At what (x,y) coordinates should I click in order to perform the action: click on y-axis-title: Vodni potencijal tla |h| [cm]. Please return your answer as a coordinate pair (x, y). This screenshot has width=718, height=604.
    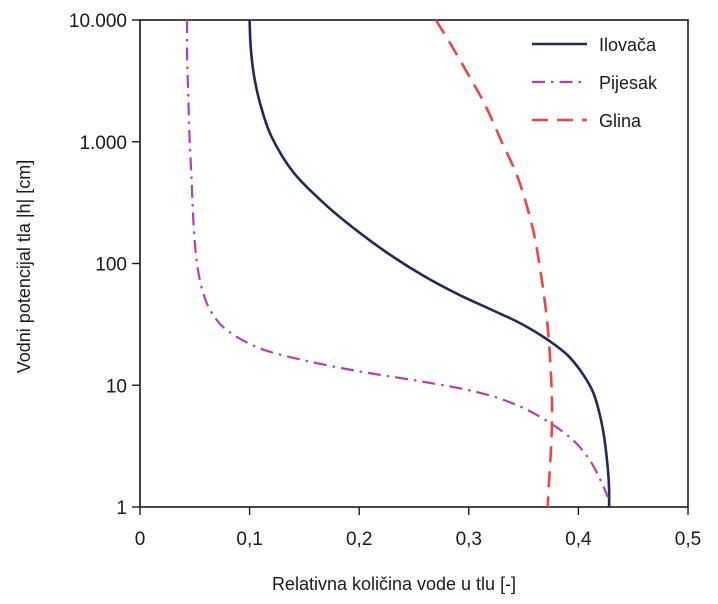
    Looking at the image, I should click on (24, 266).